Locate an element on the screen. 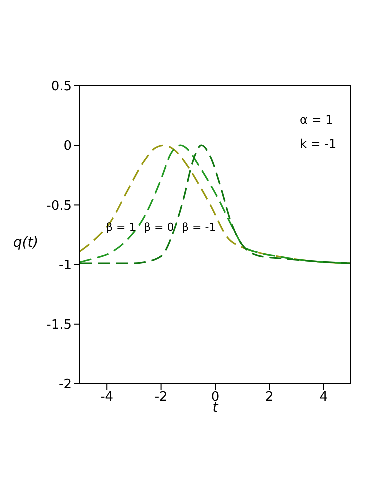 The image size is (382, 494). x-tick-label: -4 is located at coordinates (107, 398).